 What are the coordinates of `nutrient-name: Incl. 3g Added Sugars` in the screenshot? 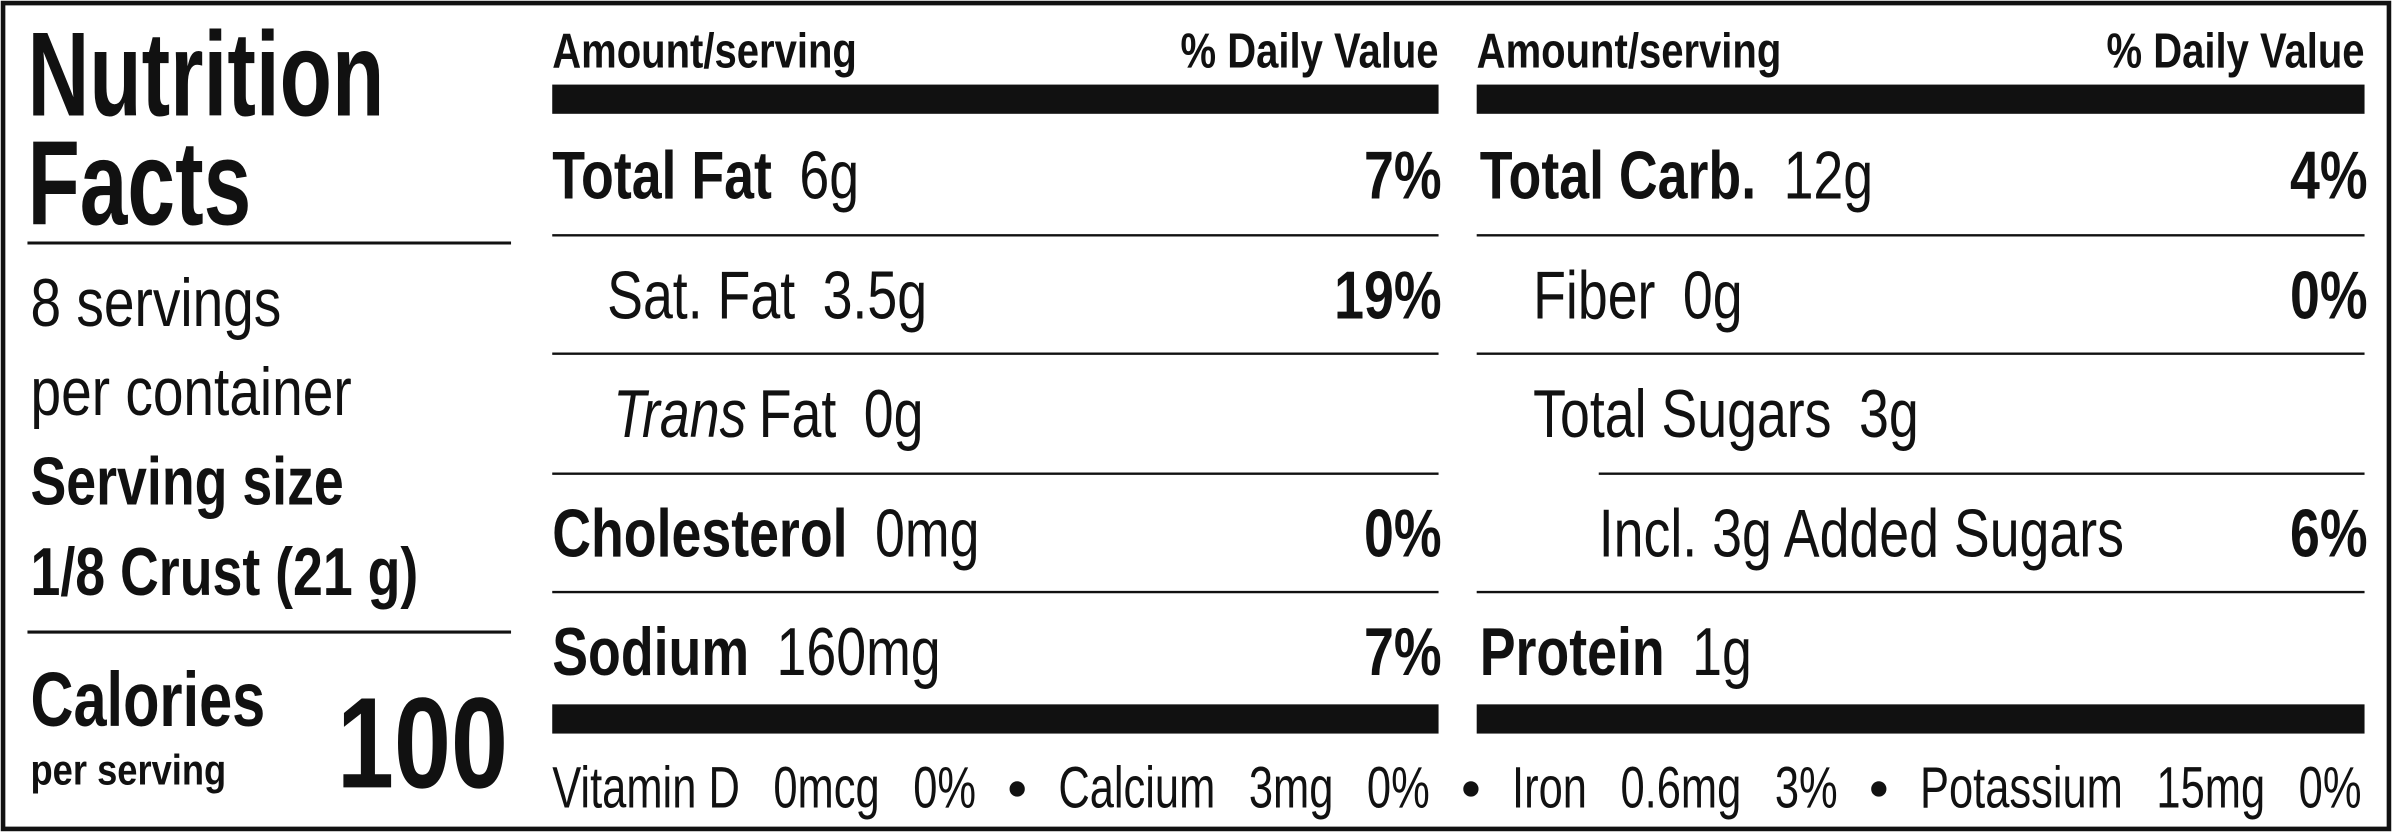 It's located at (1861, 533).